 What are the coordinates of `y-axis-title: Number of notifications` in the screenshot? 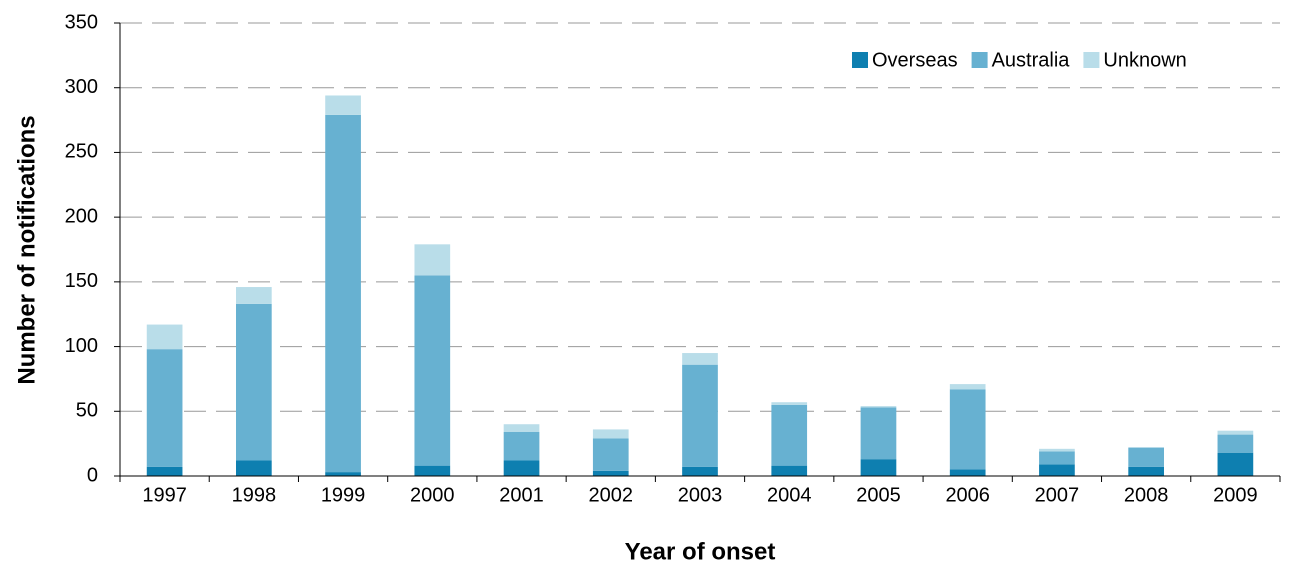 It's located at (26, 249).